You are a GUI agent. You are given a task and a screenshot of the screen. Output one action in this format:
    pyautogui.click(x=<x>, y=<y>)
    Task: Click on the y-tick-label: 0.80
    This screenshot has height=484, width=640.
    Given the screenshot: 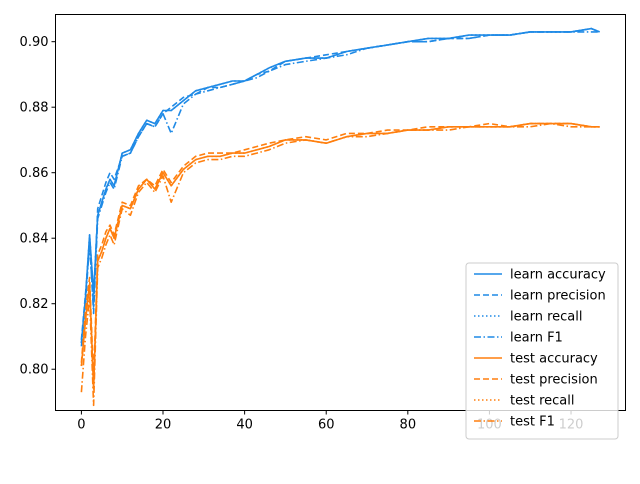 What is the action you would take?
    pyautogui.click(x=34, y=370)
    